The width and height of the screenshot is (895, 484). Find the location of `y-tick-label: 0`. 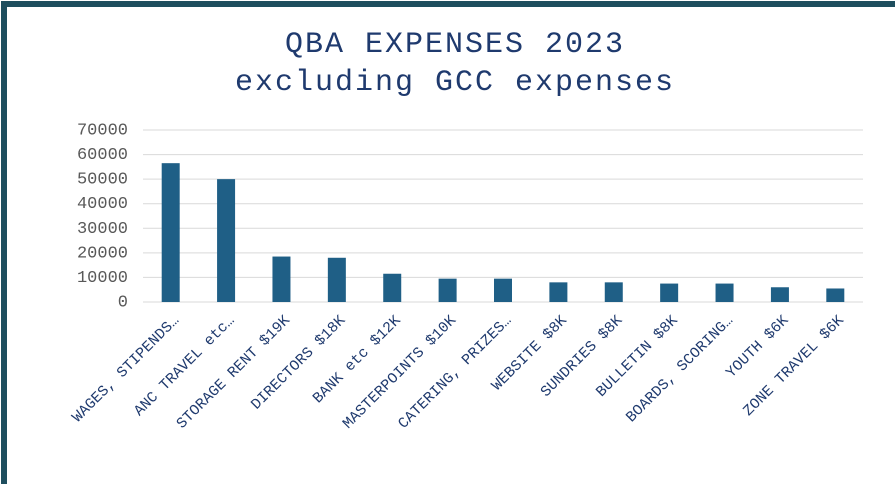

y-tick-label: 0 is located at coordinates (123, 302).